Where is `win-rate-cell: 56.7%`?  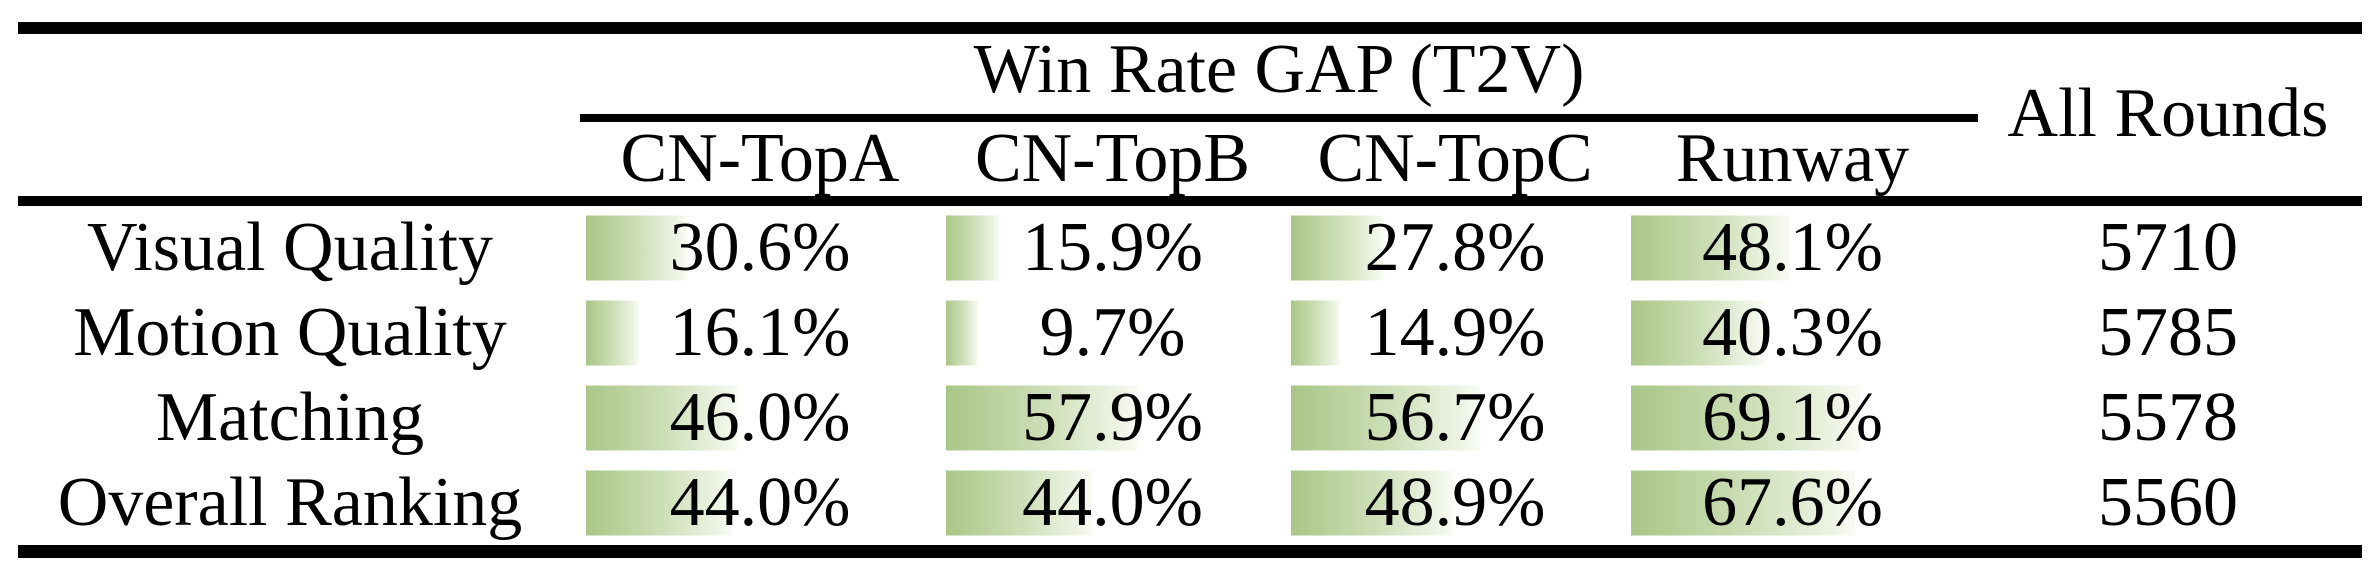 win-rate-cell: 56.7% is located at coordinates (1455, 418).